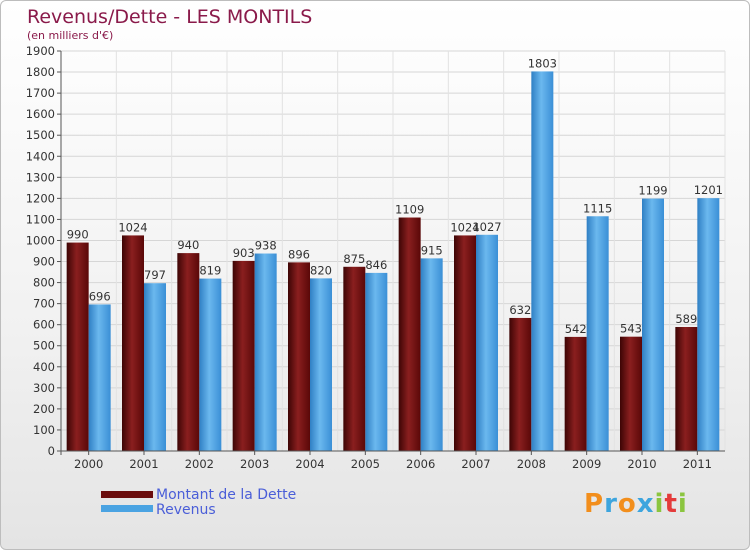 Image resolution: width=750 pixels, height=550 pixels. I want to click on x-tick-label: 2001, so click(143, 464).